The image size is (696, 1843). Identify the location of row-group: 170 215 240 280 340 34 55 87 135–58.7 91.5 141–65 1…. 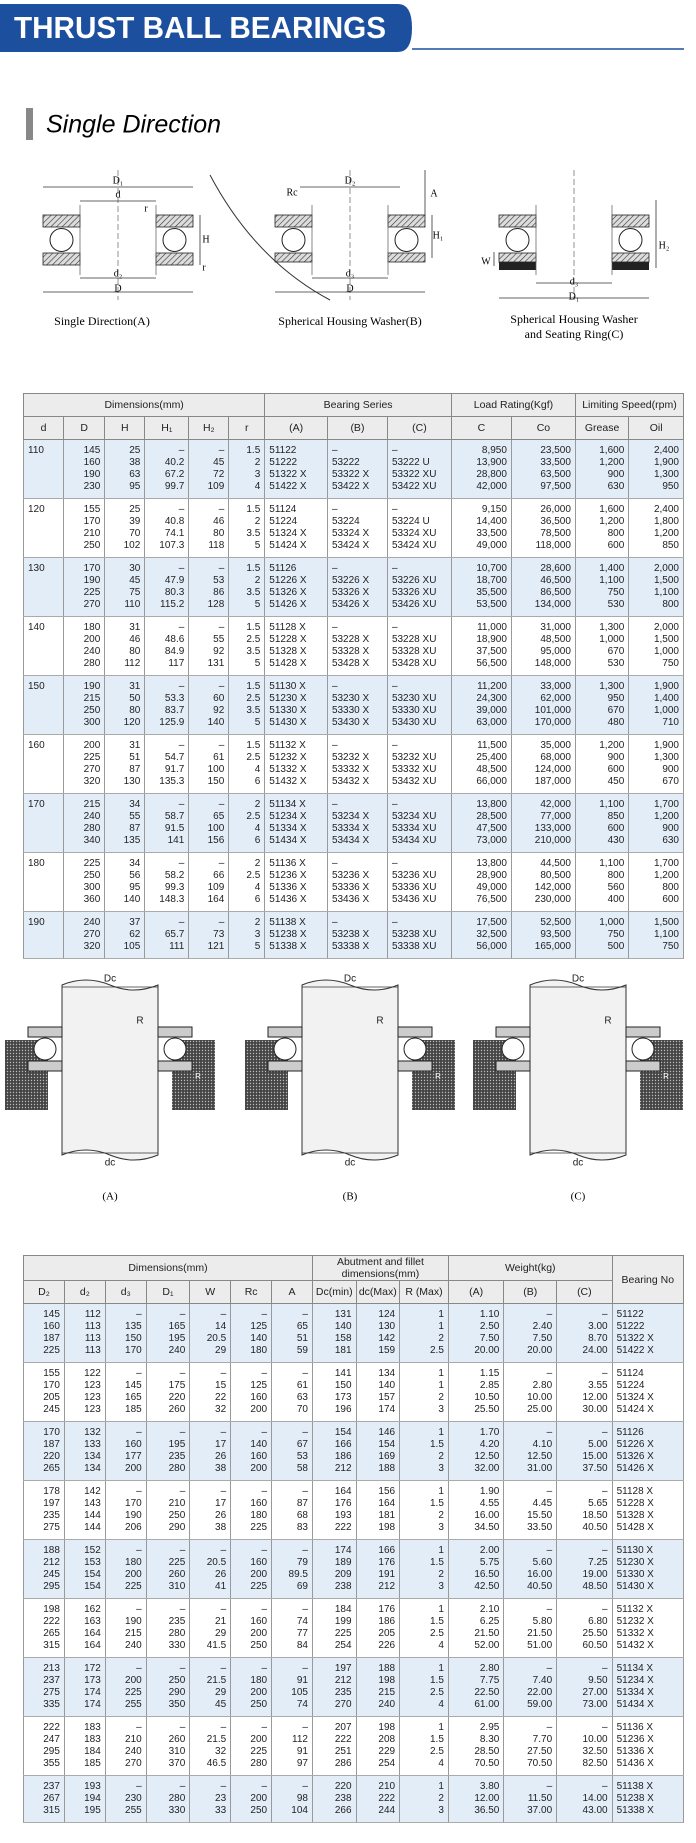
(353, 823).